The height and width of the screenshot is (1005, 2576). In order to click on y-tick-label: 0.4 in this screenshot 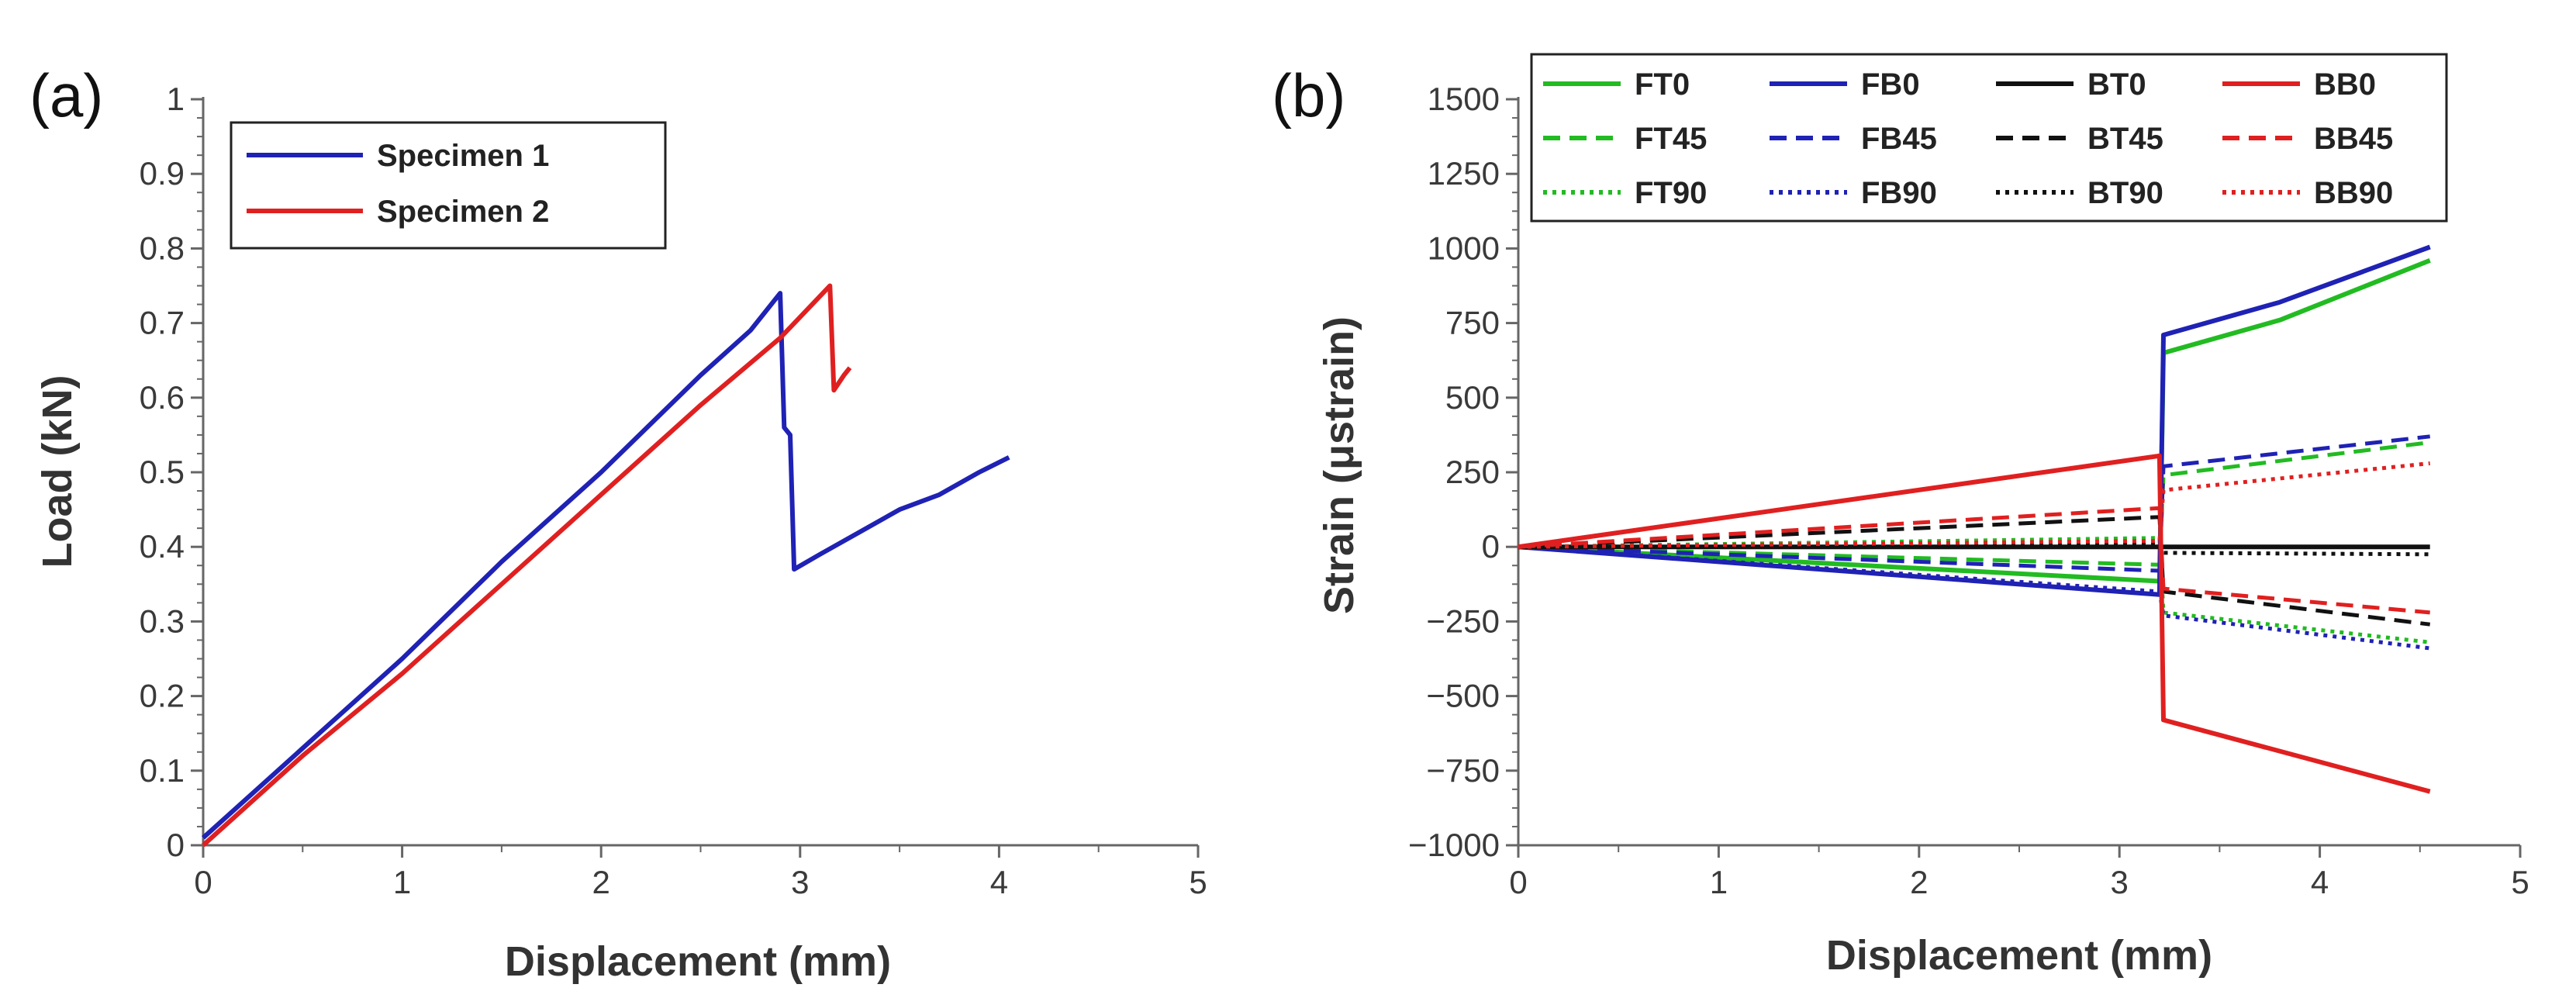, I will do `click(162, 546)`.